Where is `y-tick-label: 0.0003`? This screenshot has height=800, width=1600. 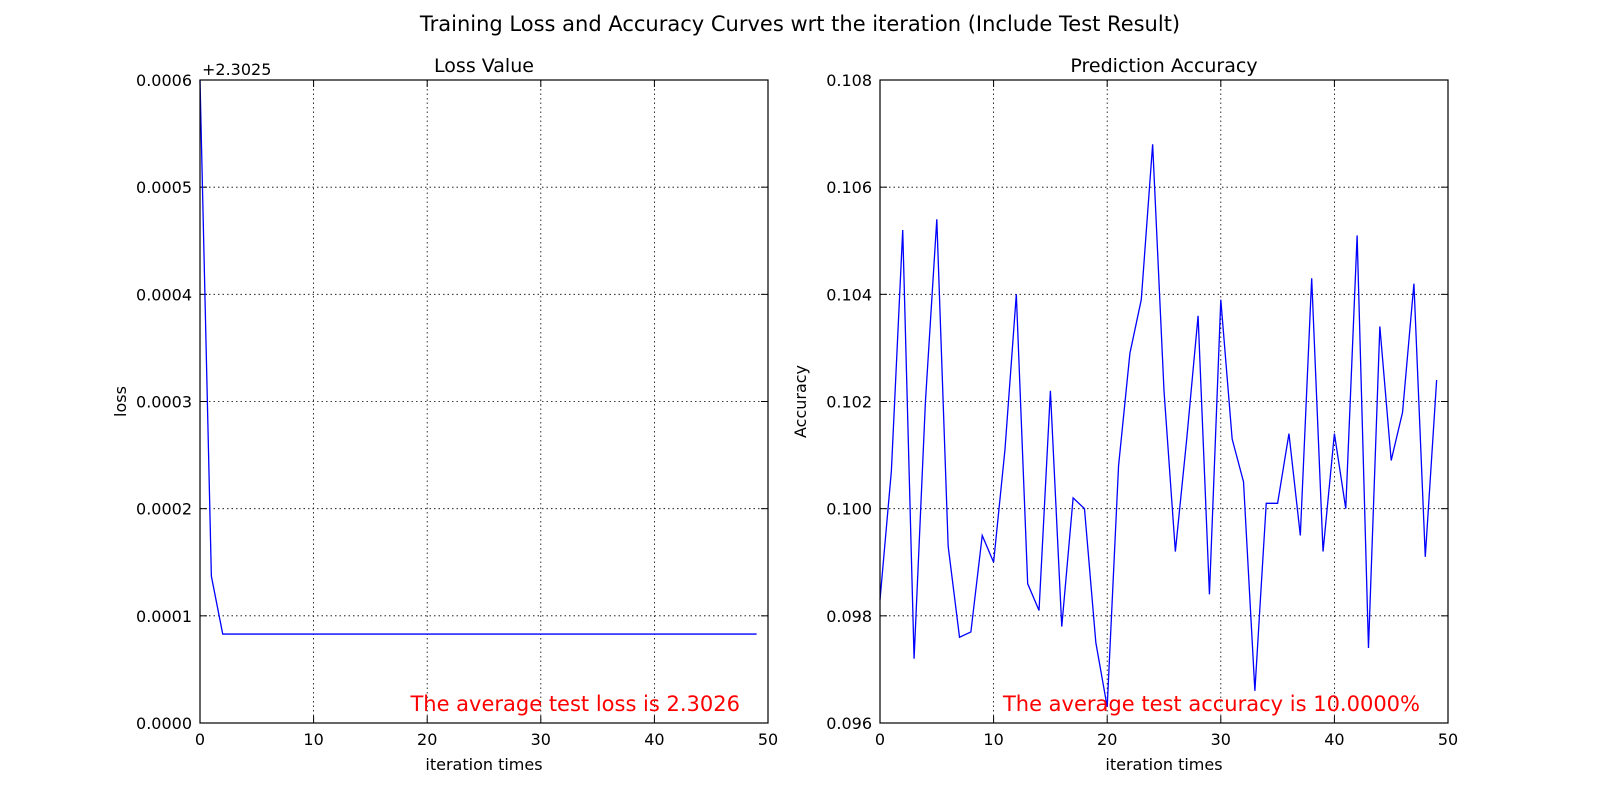 y-tick-label: 0.0003 is located at coordinates (164, 402).